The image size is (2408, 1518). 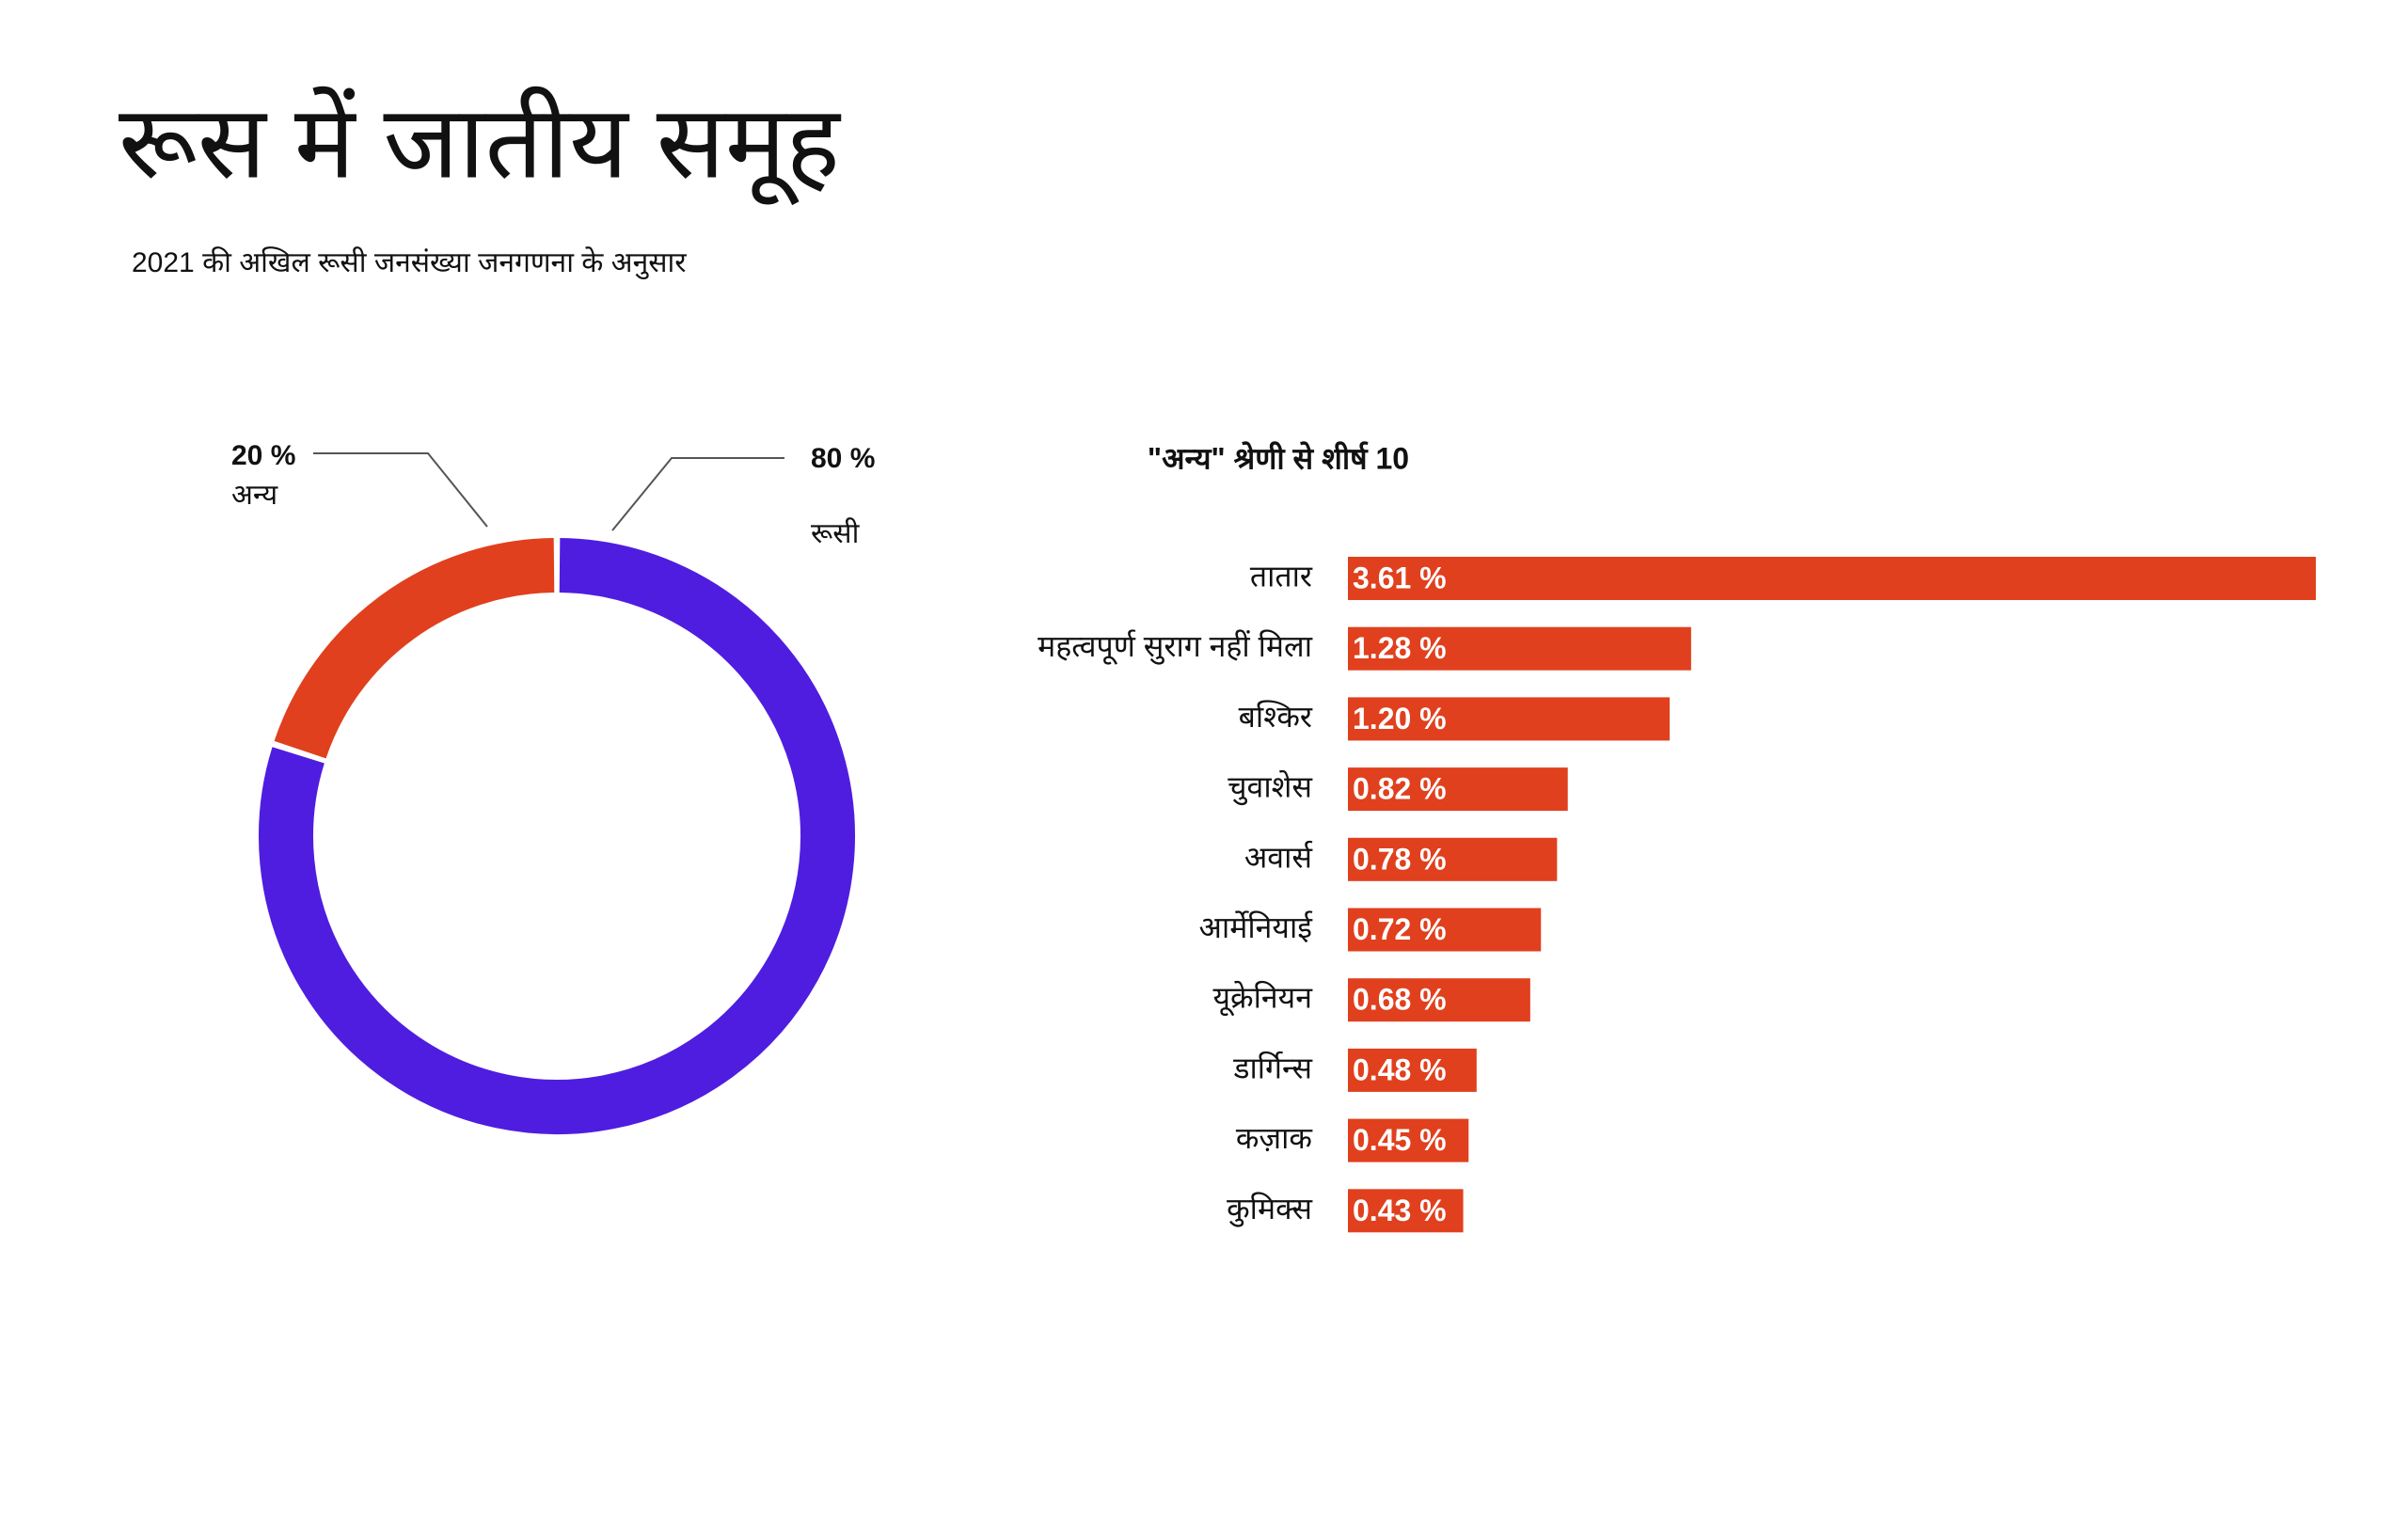 I want to click on category-label: कुमिक्स, so click(x=1270, y=1210).